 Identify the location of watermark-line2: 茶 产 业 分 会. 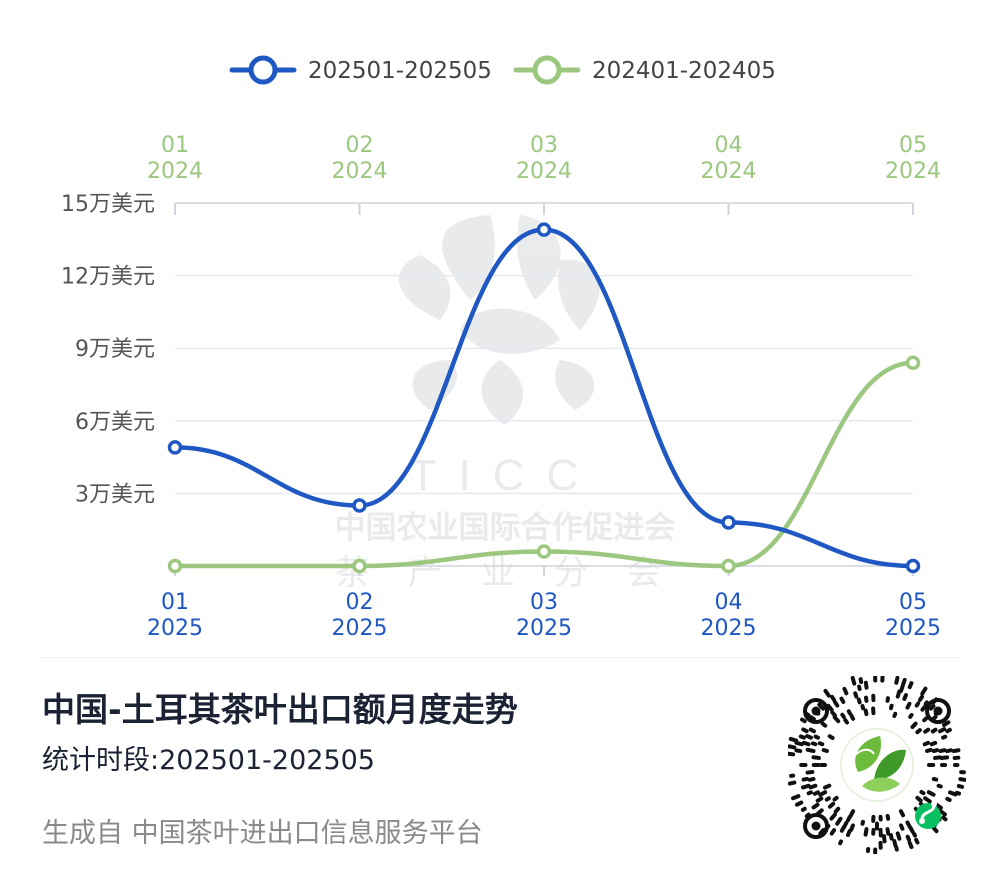
(504, 573).